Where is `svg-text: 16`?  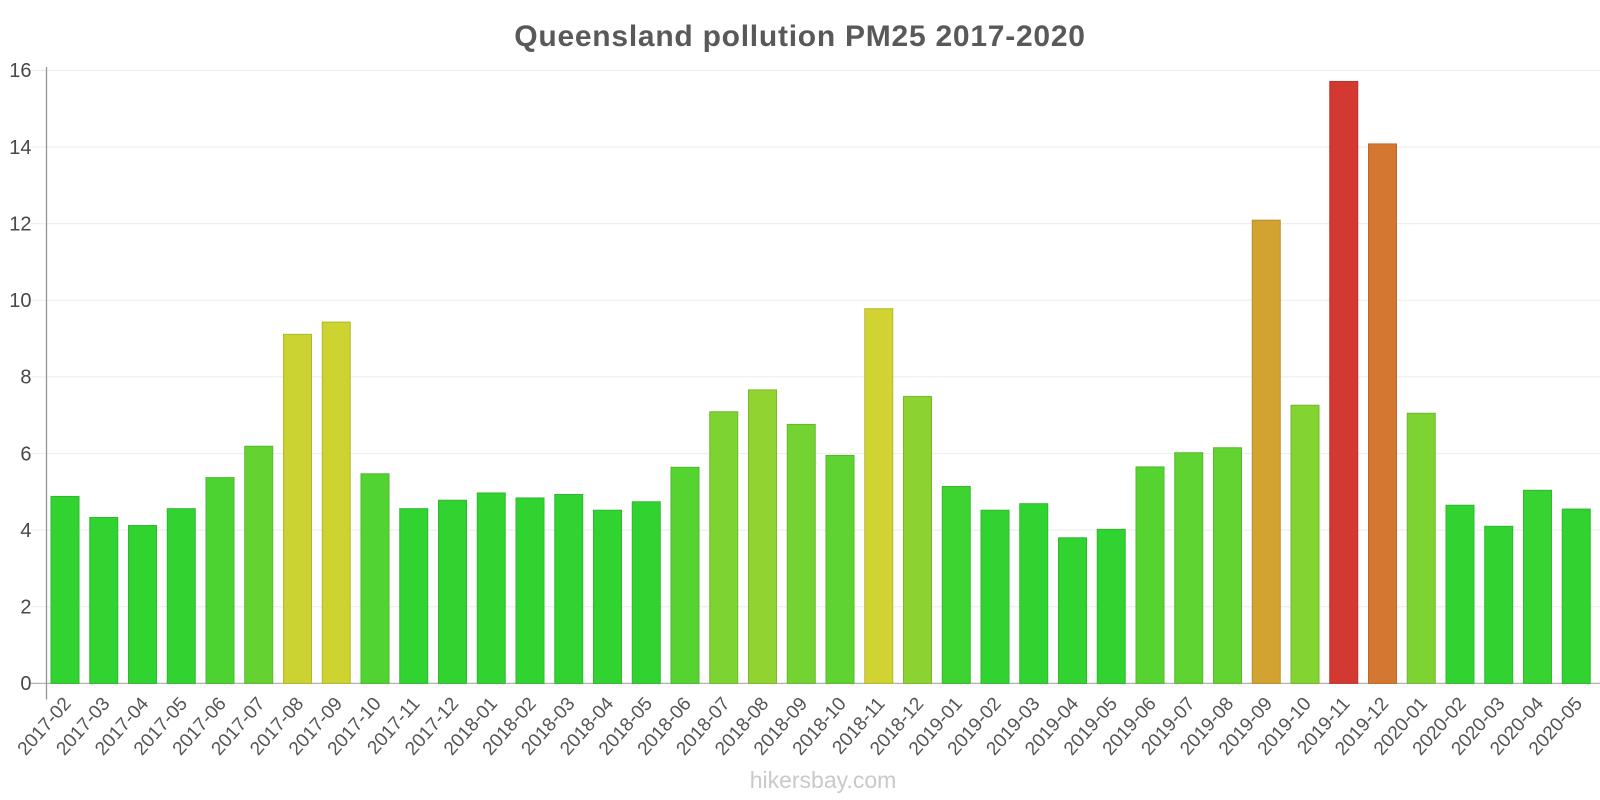 svg-text: 16 is located at coordinates (20, 71).